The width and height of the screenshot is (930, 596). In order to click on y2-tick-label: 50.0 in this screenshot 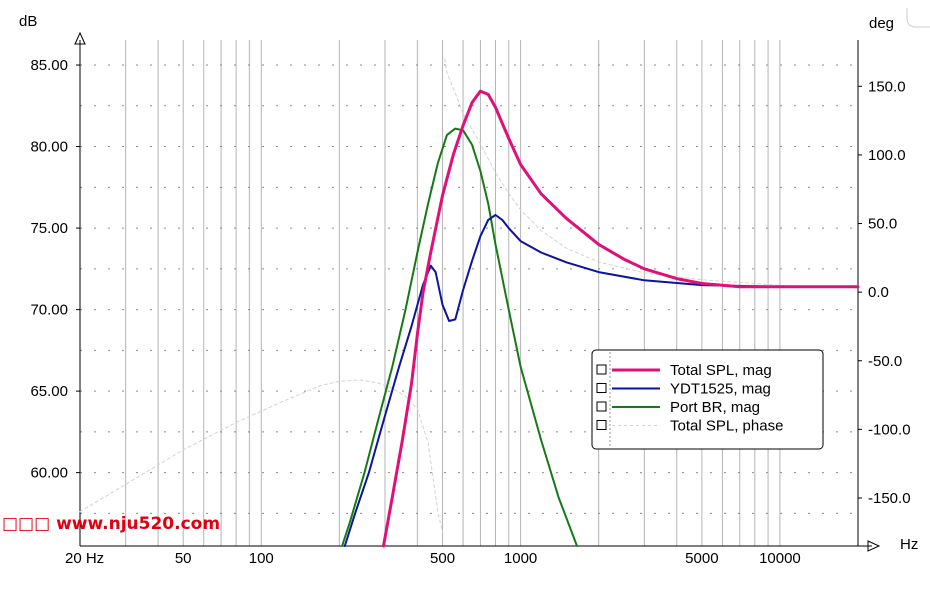, I will do `click(882, 224)`.